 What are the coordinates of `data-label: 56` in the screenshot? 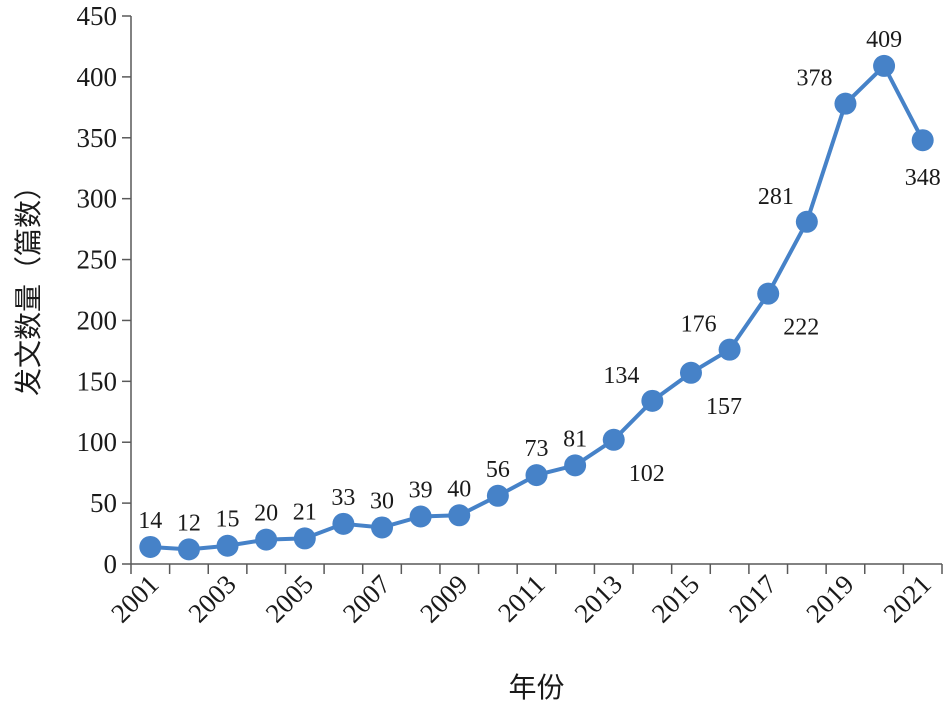 It's located at (498, 470).